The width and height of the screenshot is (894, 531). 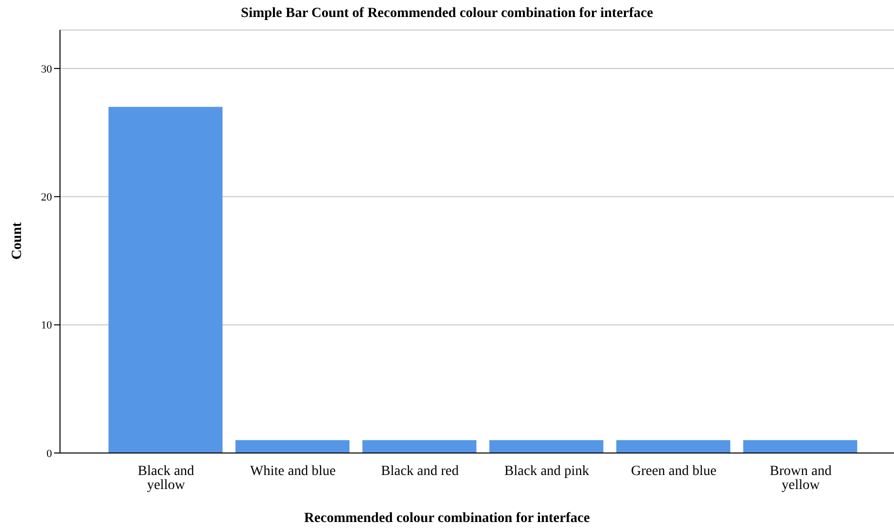 What do you see at coordinates (420, 471) in the screenshot?
I see `x-tick-label: Black and red` at bounding box center [420, 471].